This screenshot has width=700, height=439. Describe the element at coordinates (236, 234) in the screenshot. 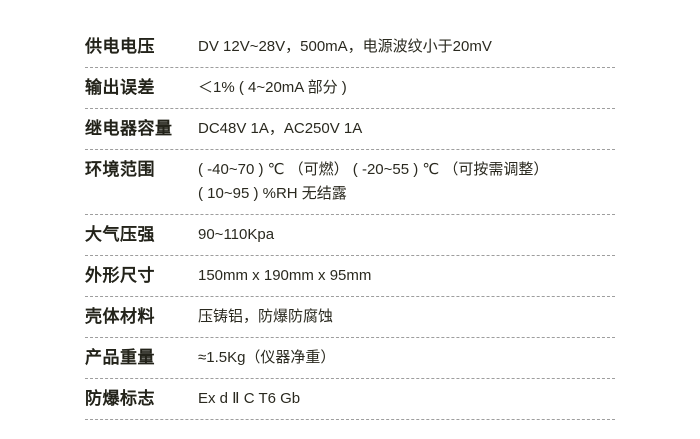

I see `spec-value: 90~110Kpa` at that location.